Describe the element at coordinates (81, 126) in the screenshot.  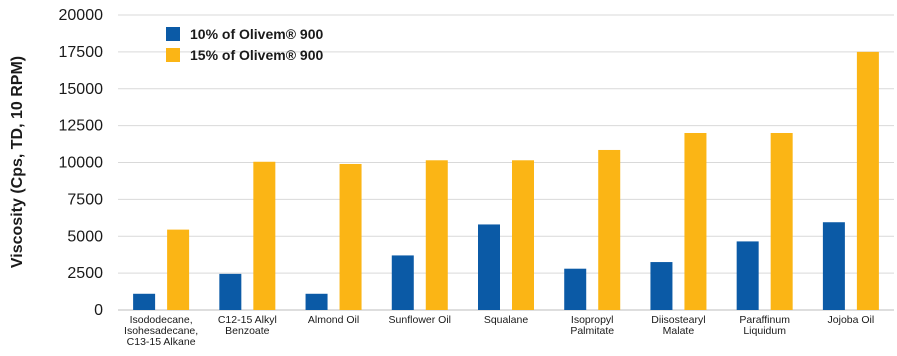
I see `y-tick-label: 12500` at that location.